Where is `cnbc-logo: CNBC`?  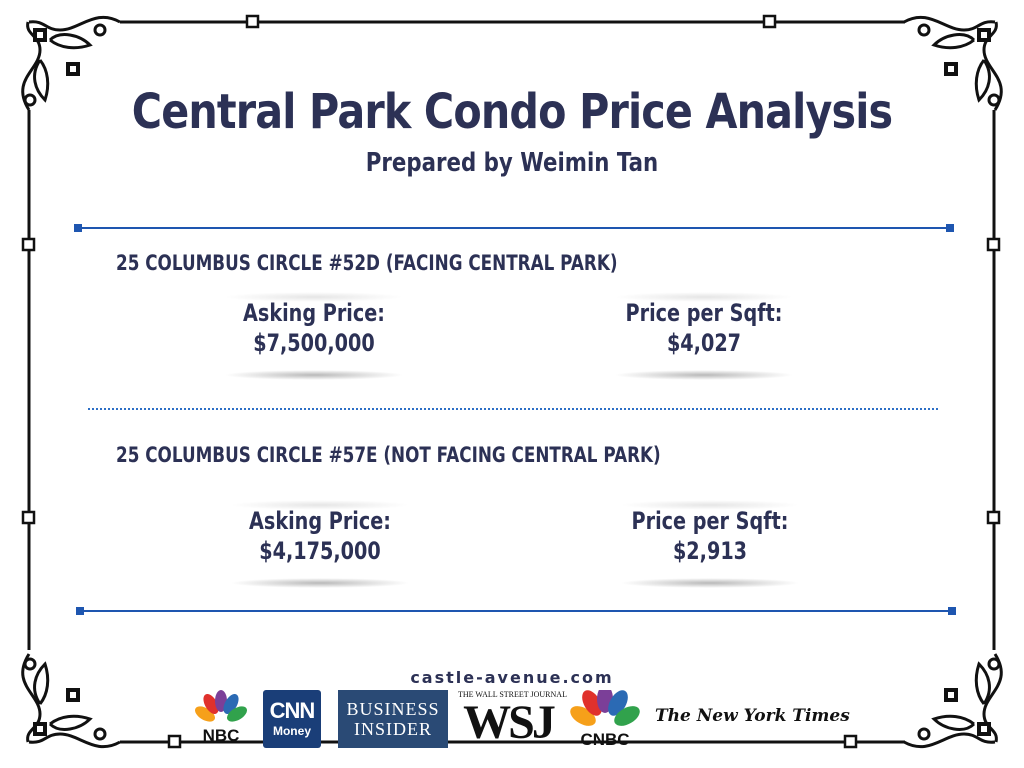
cnbc-logo: CNBC is located at coordinates (605, 717).